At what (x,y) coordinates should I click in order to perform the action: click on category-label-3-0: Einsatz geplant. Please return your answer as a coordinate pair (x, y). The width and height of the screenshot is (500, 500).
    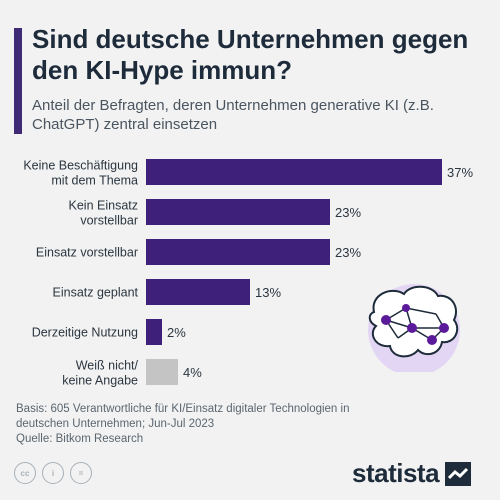
    Looking at the image, I should click on (96, 293).